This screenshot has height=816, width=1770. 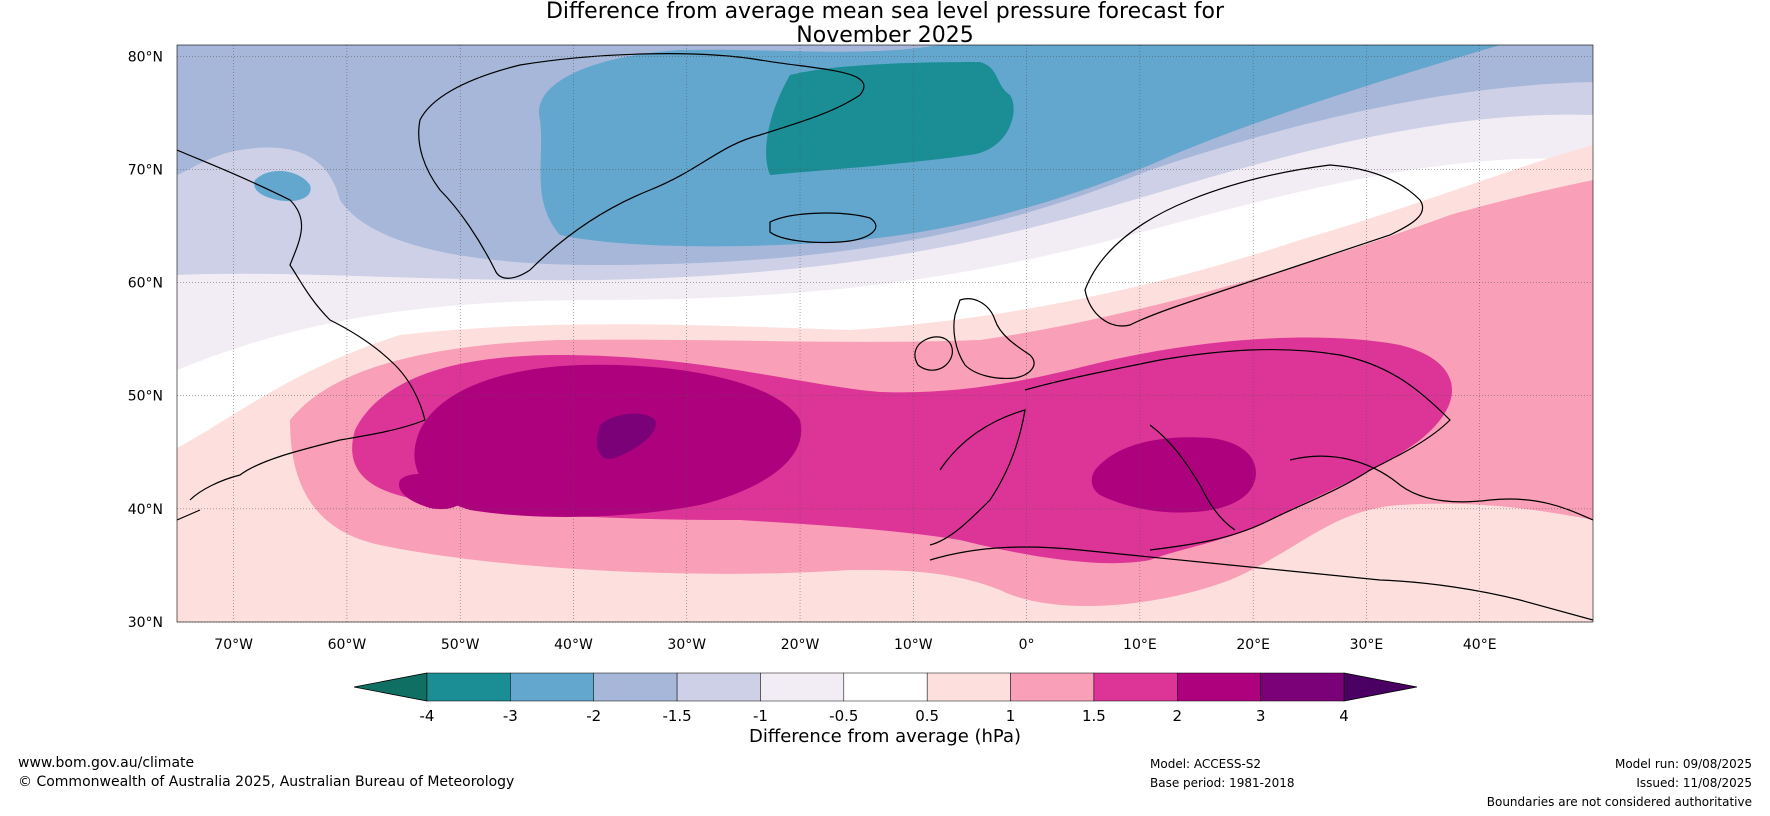 What do you see at coordinates (885, 35) in the screenshot?
I see `title-line-2: November 2025` at bounding box center [885, 35].